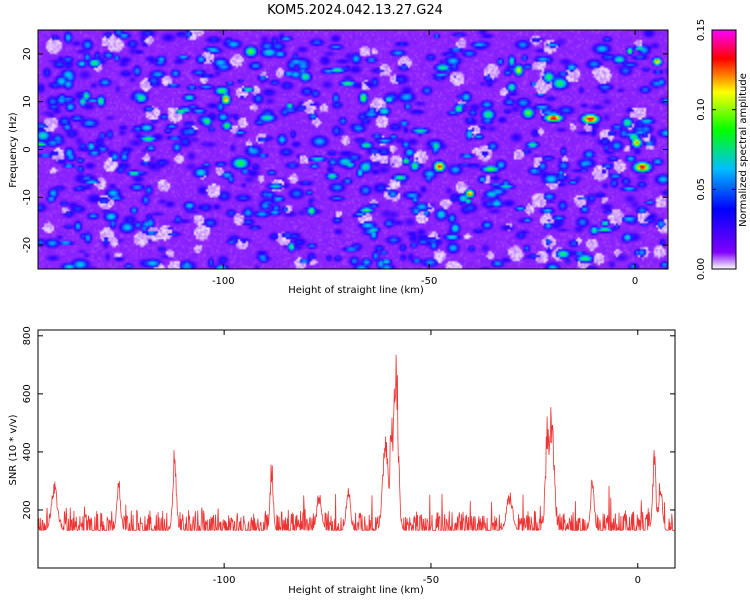  Describe the element at coordinates (635, 281) in the screenshot. I see `heatmap-x-tick-label: 0` at that location.